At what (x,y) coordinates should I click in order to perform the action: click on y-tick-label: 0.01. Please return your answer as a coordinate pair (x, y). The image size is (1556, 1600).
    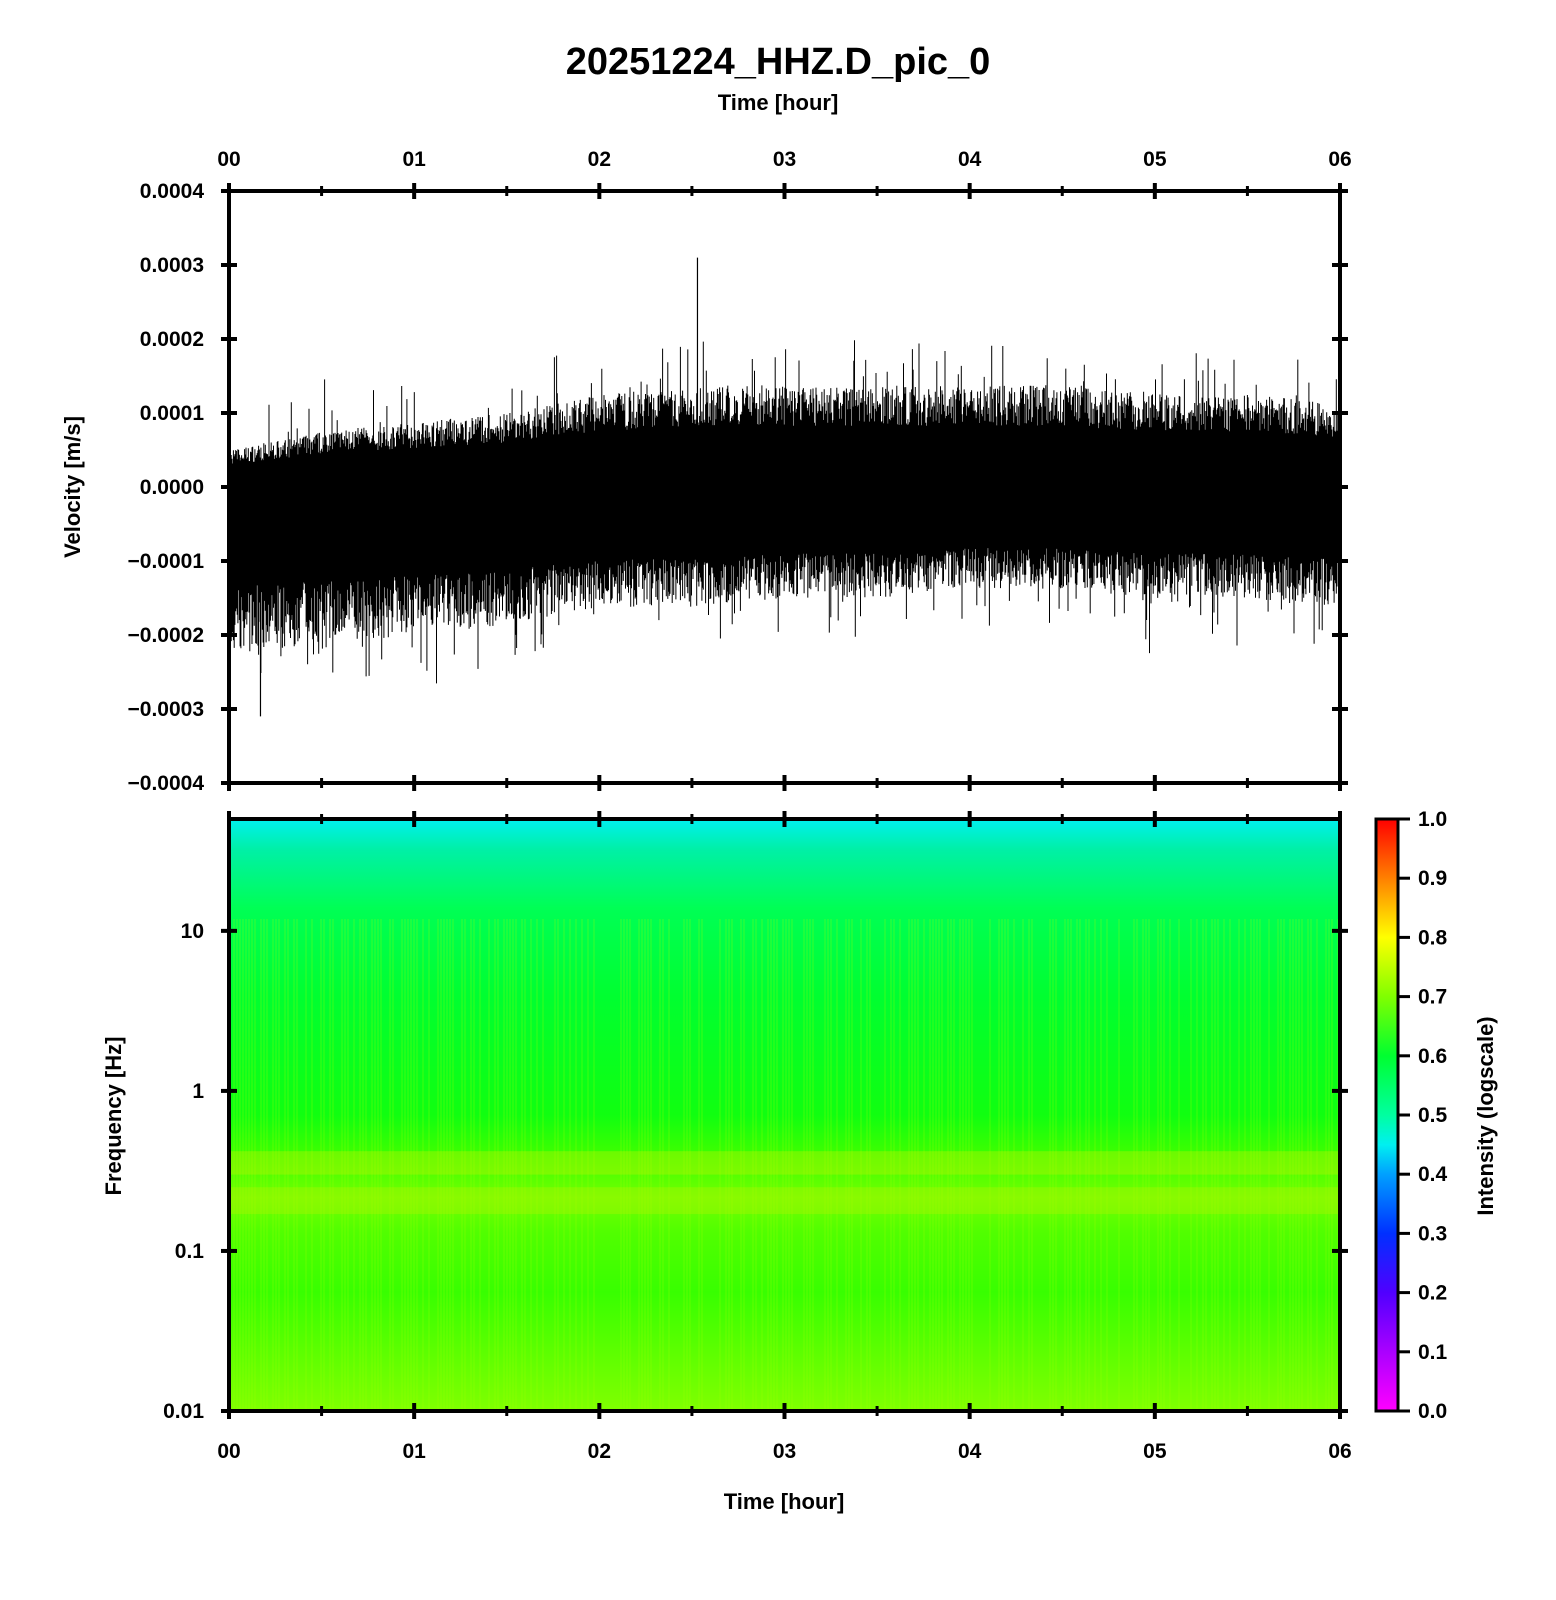
    Looking at the image, I should click on (183, 1411).